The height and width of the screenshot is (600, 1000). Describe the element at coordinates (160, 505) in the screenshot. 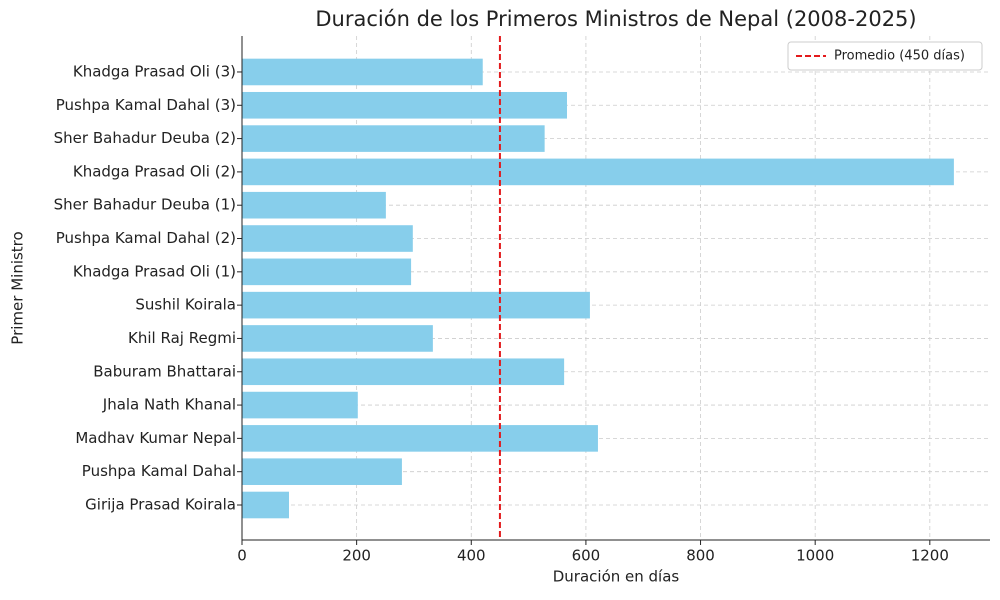

I see `y-tick-label: Girija Prasad Koirala` at that location.